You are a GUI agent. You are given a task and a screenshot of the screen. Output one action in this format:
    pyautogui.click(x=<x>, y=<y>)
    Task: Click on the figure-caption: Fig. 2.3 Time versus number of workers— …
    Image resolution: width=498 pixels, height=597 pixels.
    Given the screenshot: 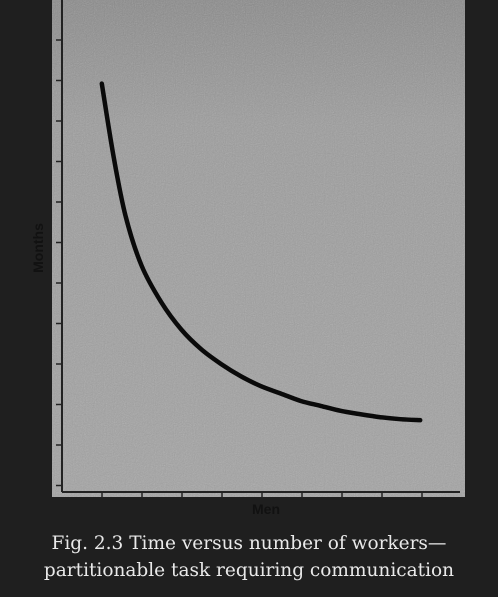 What is the action you would take?
    pyautogui.click(x=249, y=557)
    